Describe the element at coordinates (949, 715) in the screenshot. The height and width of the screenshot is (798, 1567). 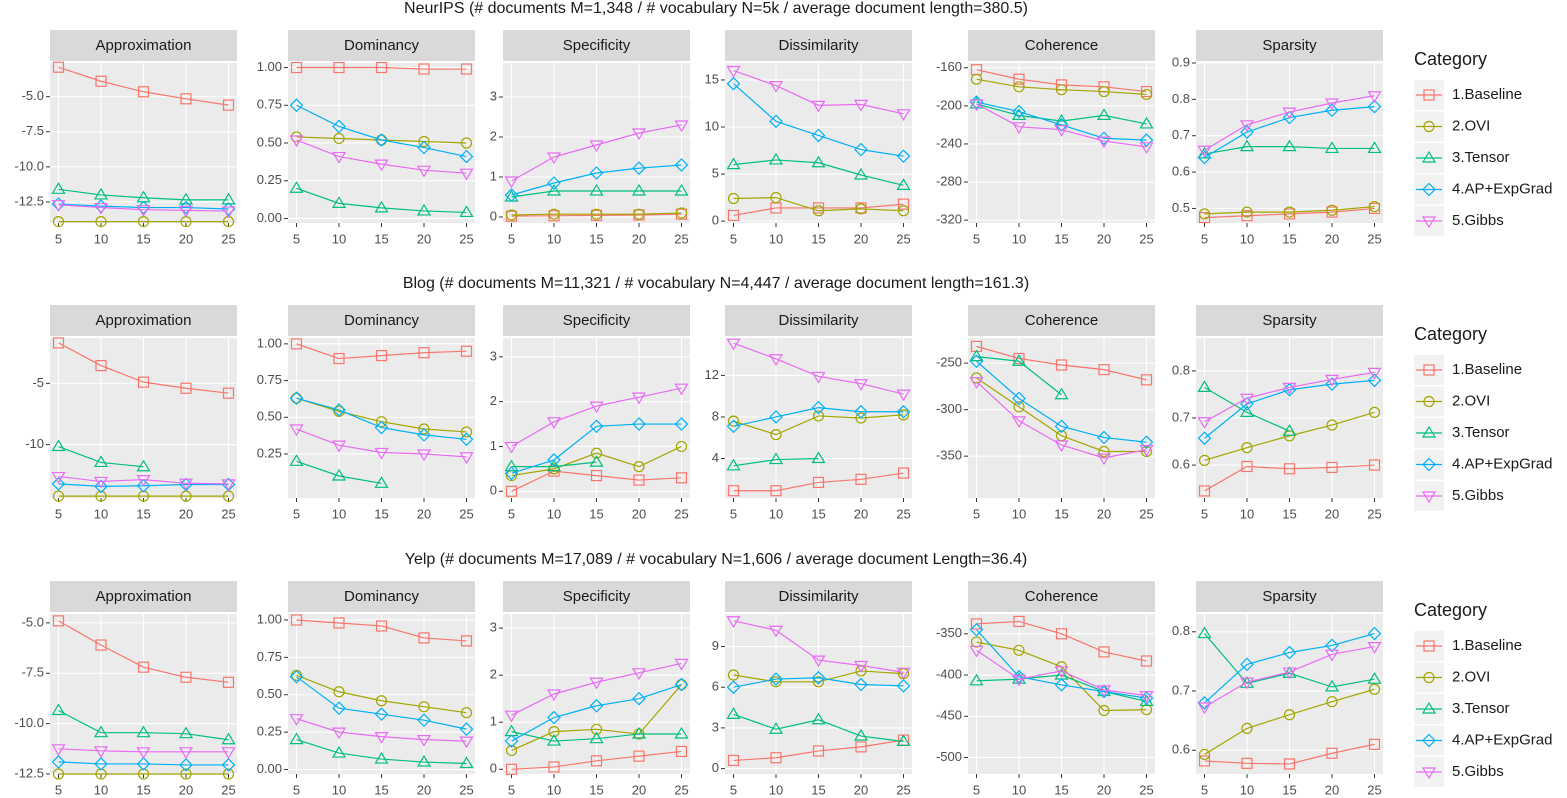
I see `y-tick-label: -450` at that location.